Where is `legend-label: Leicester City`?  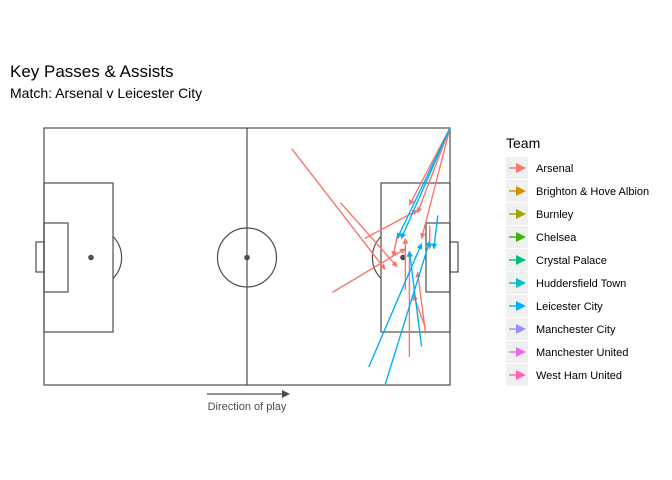 legend-label: Leicester City is located at coordinates (569, 307).